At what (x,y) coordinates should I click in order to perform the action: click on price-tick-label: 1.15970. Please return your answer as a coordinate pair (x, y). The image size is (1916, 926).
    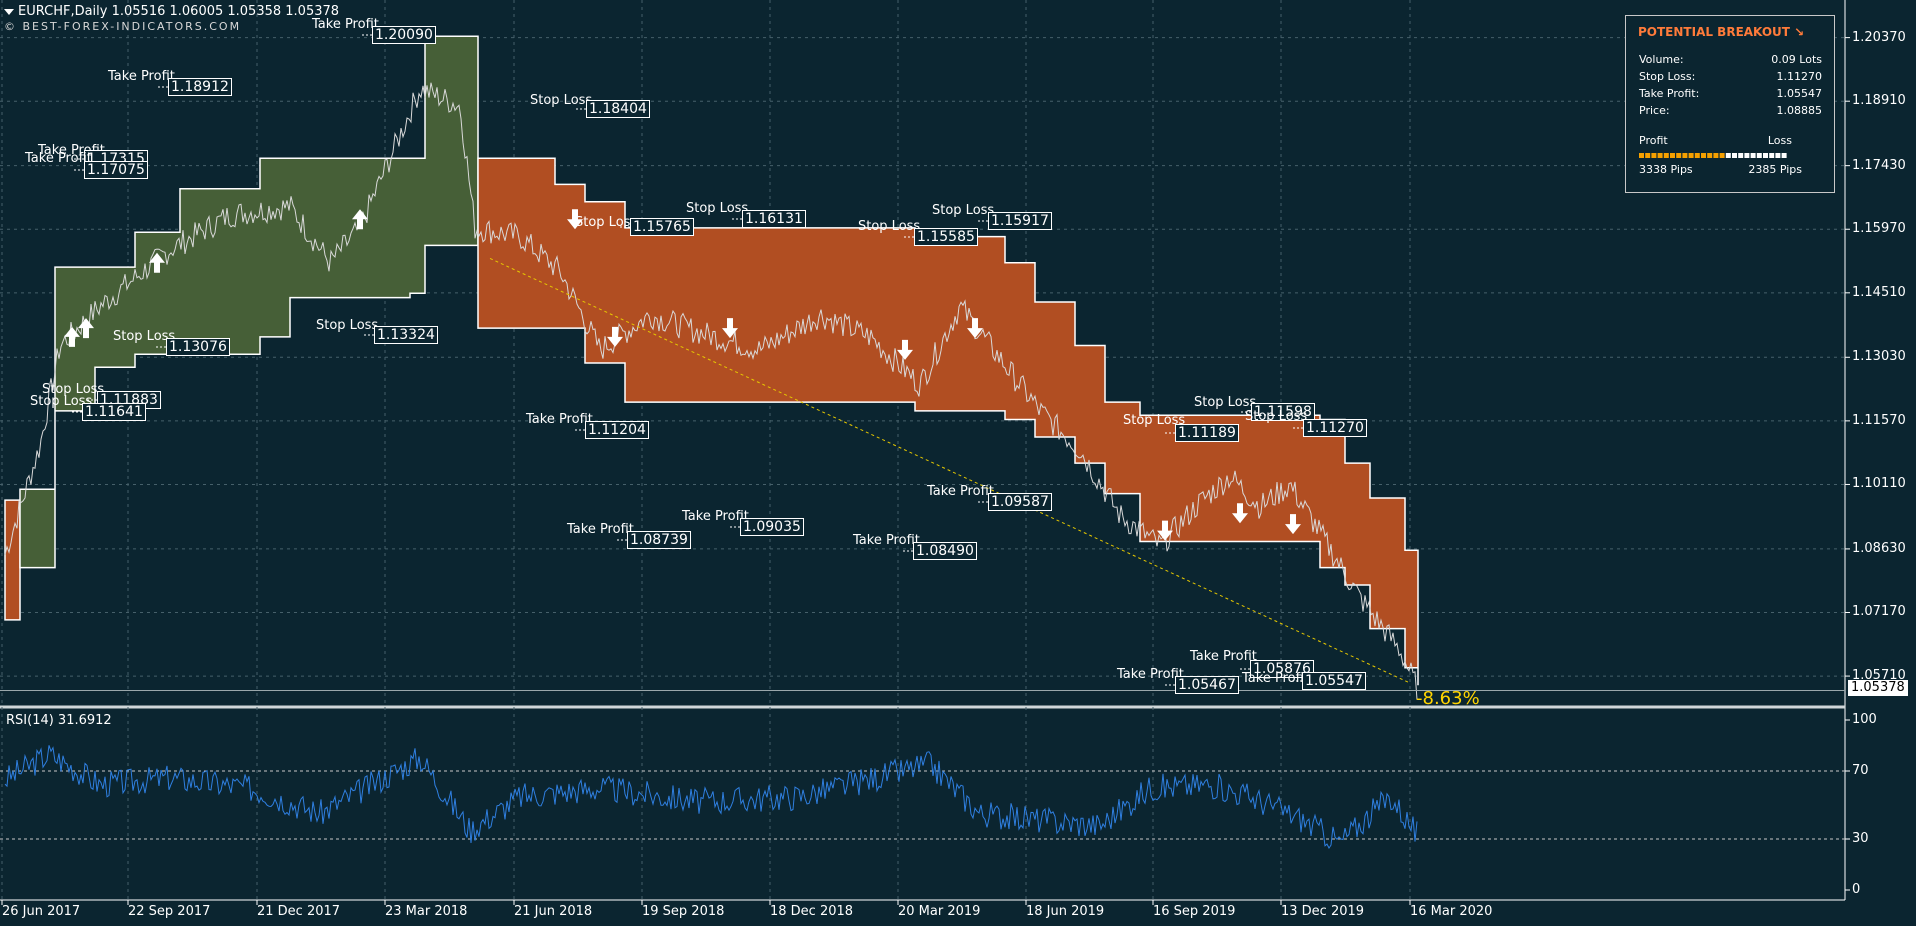
    Looking at the image, I should click on (1879, 229).